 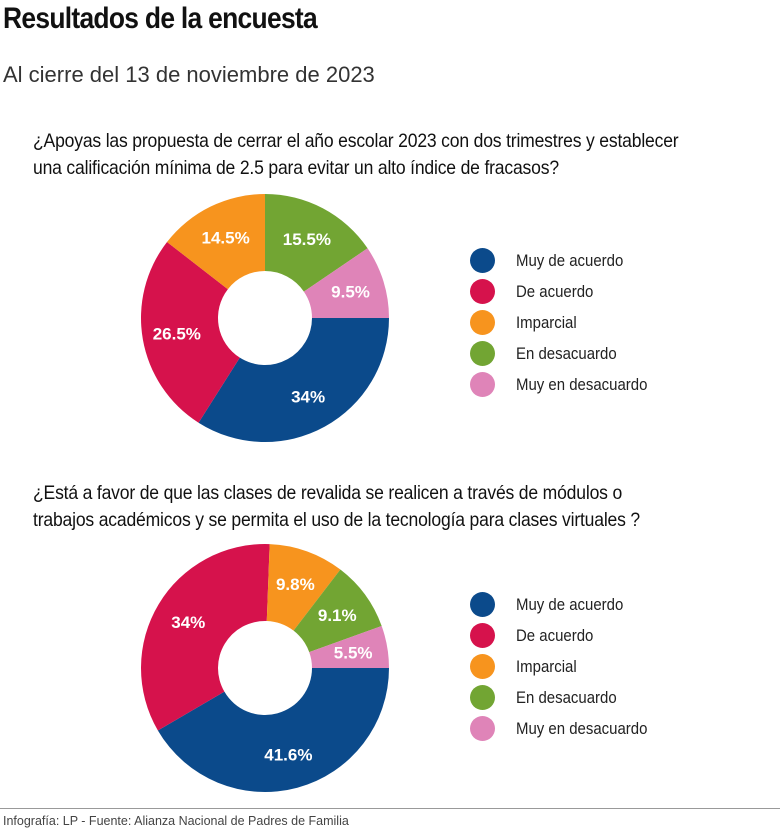 I want to click on data-label: 41.6%, so click(x=288, y=754).